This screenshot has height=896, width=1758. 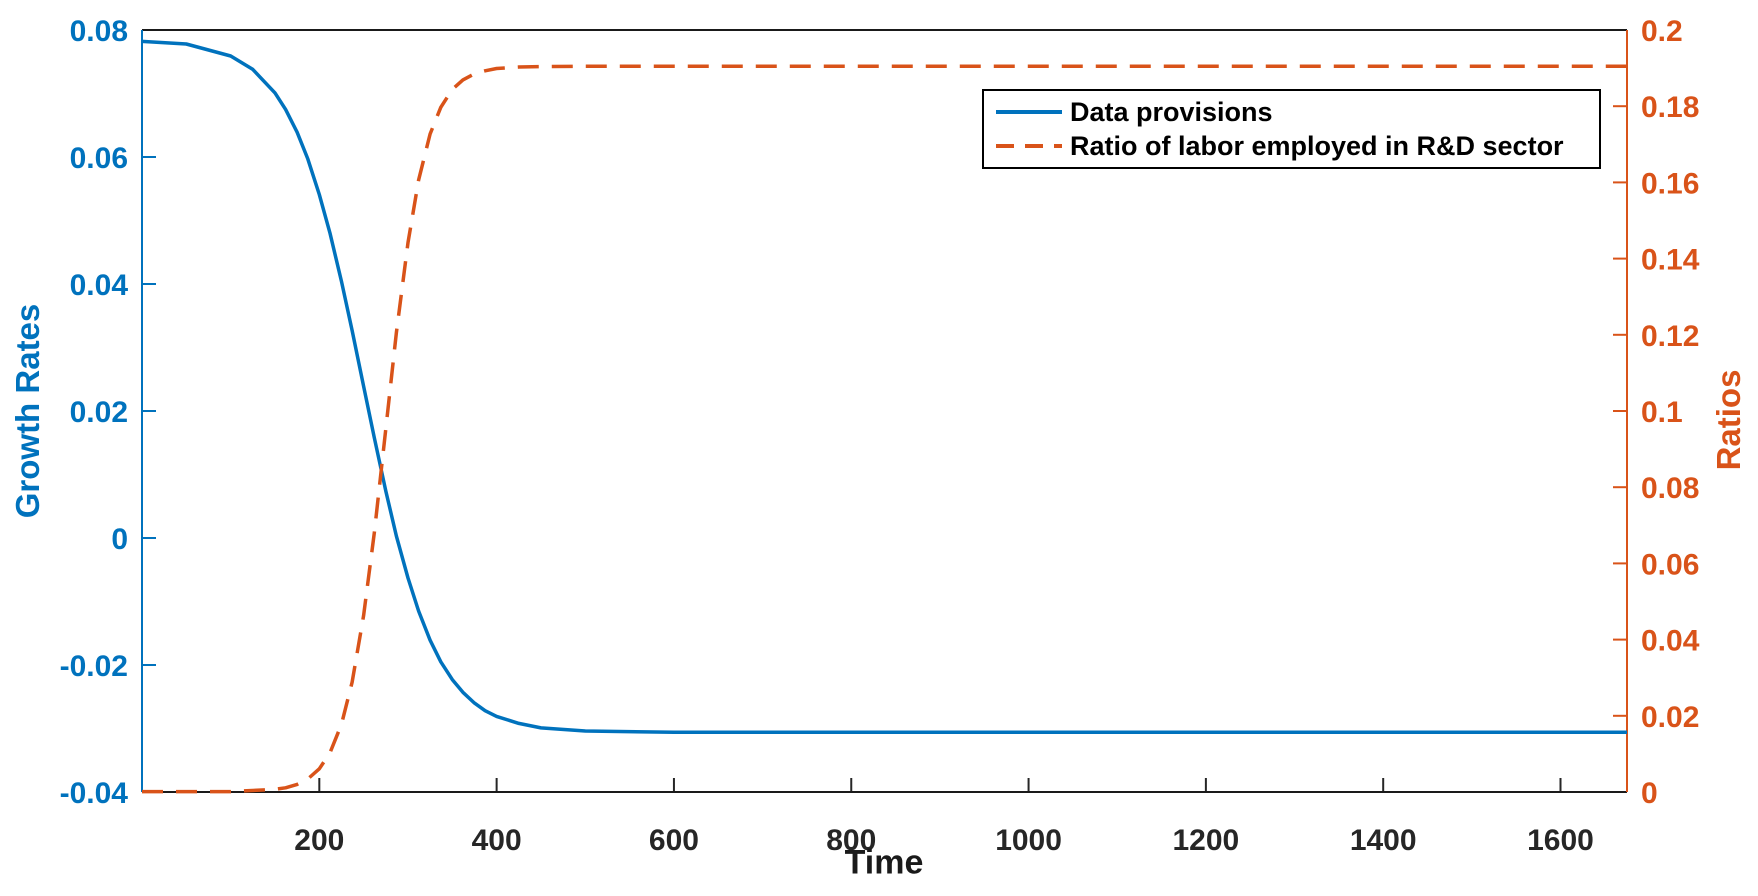 What do you see at coordinates (1662, 31) in the screenshot?
I see `right-y-tick-label: 0.2` at bounding box center [1662, 31].